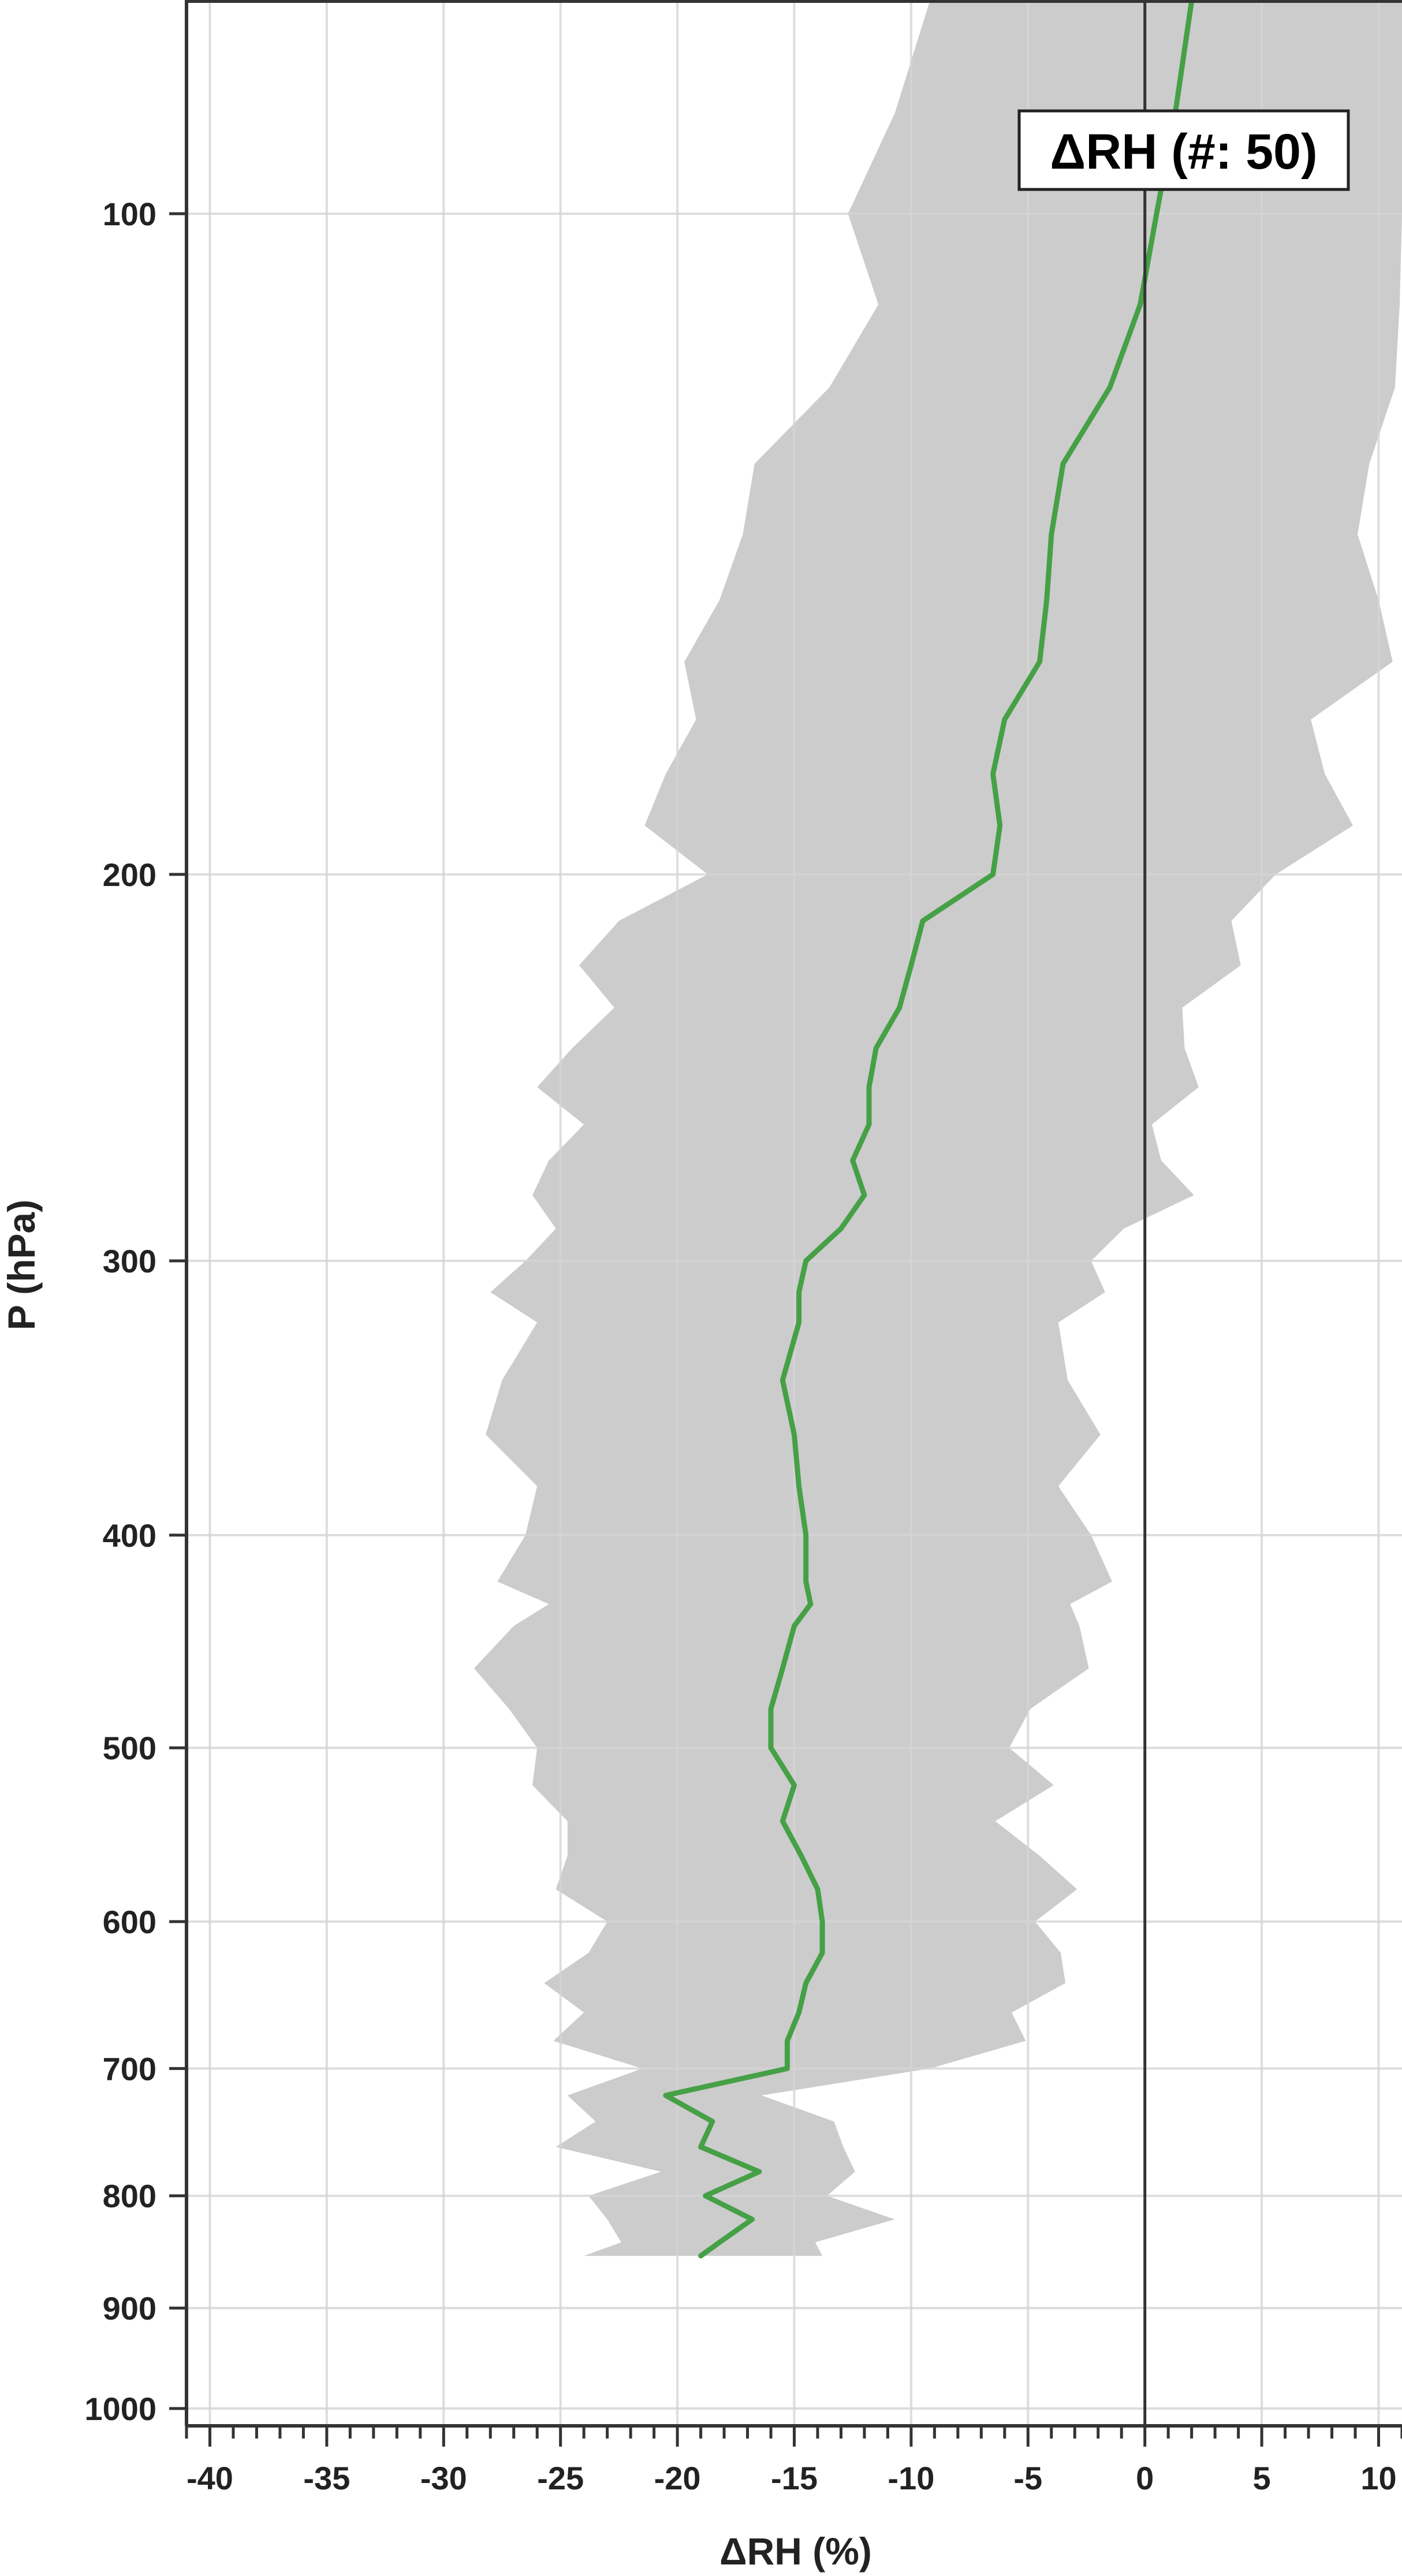 The height and width of the screenshot is (2576, 1402). What do you see at coordinates (1262, 2478) in the screenshot?
I see `x-tick-label: 5` at bounding box center [1262, 2478].